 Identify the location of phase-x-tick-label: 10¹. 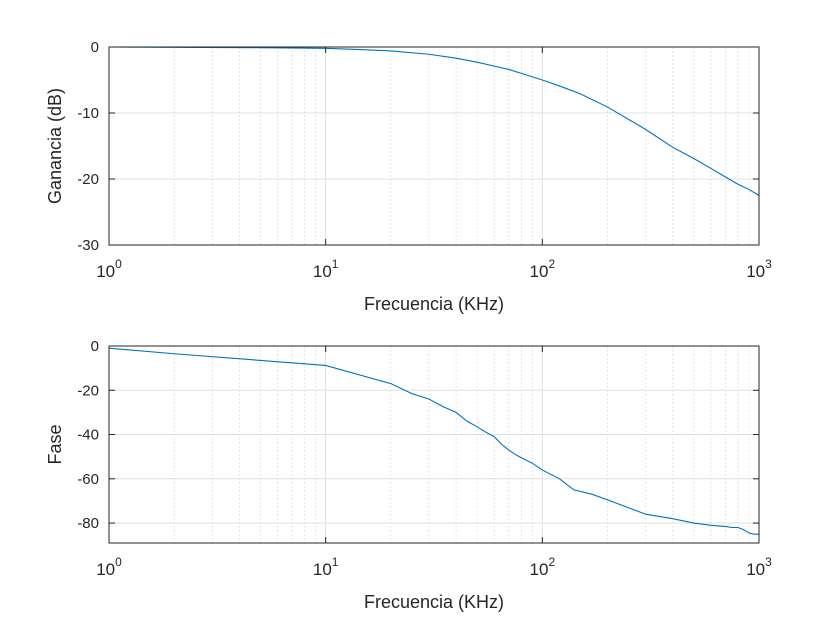
(326, 567).